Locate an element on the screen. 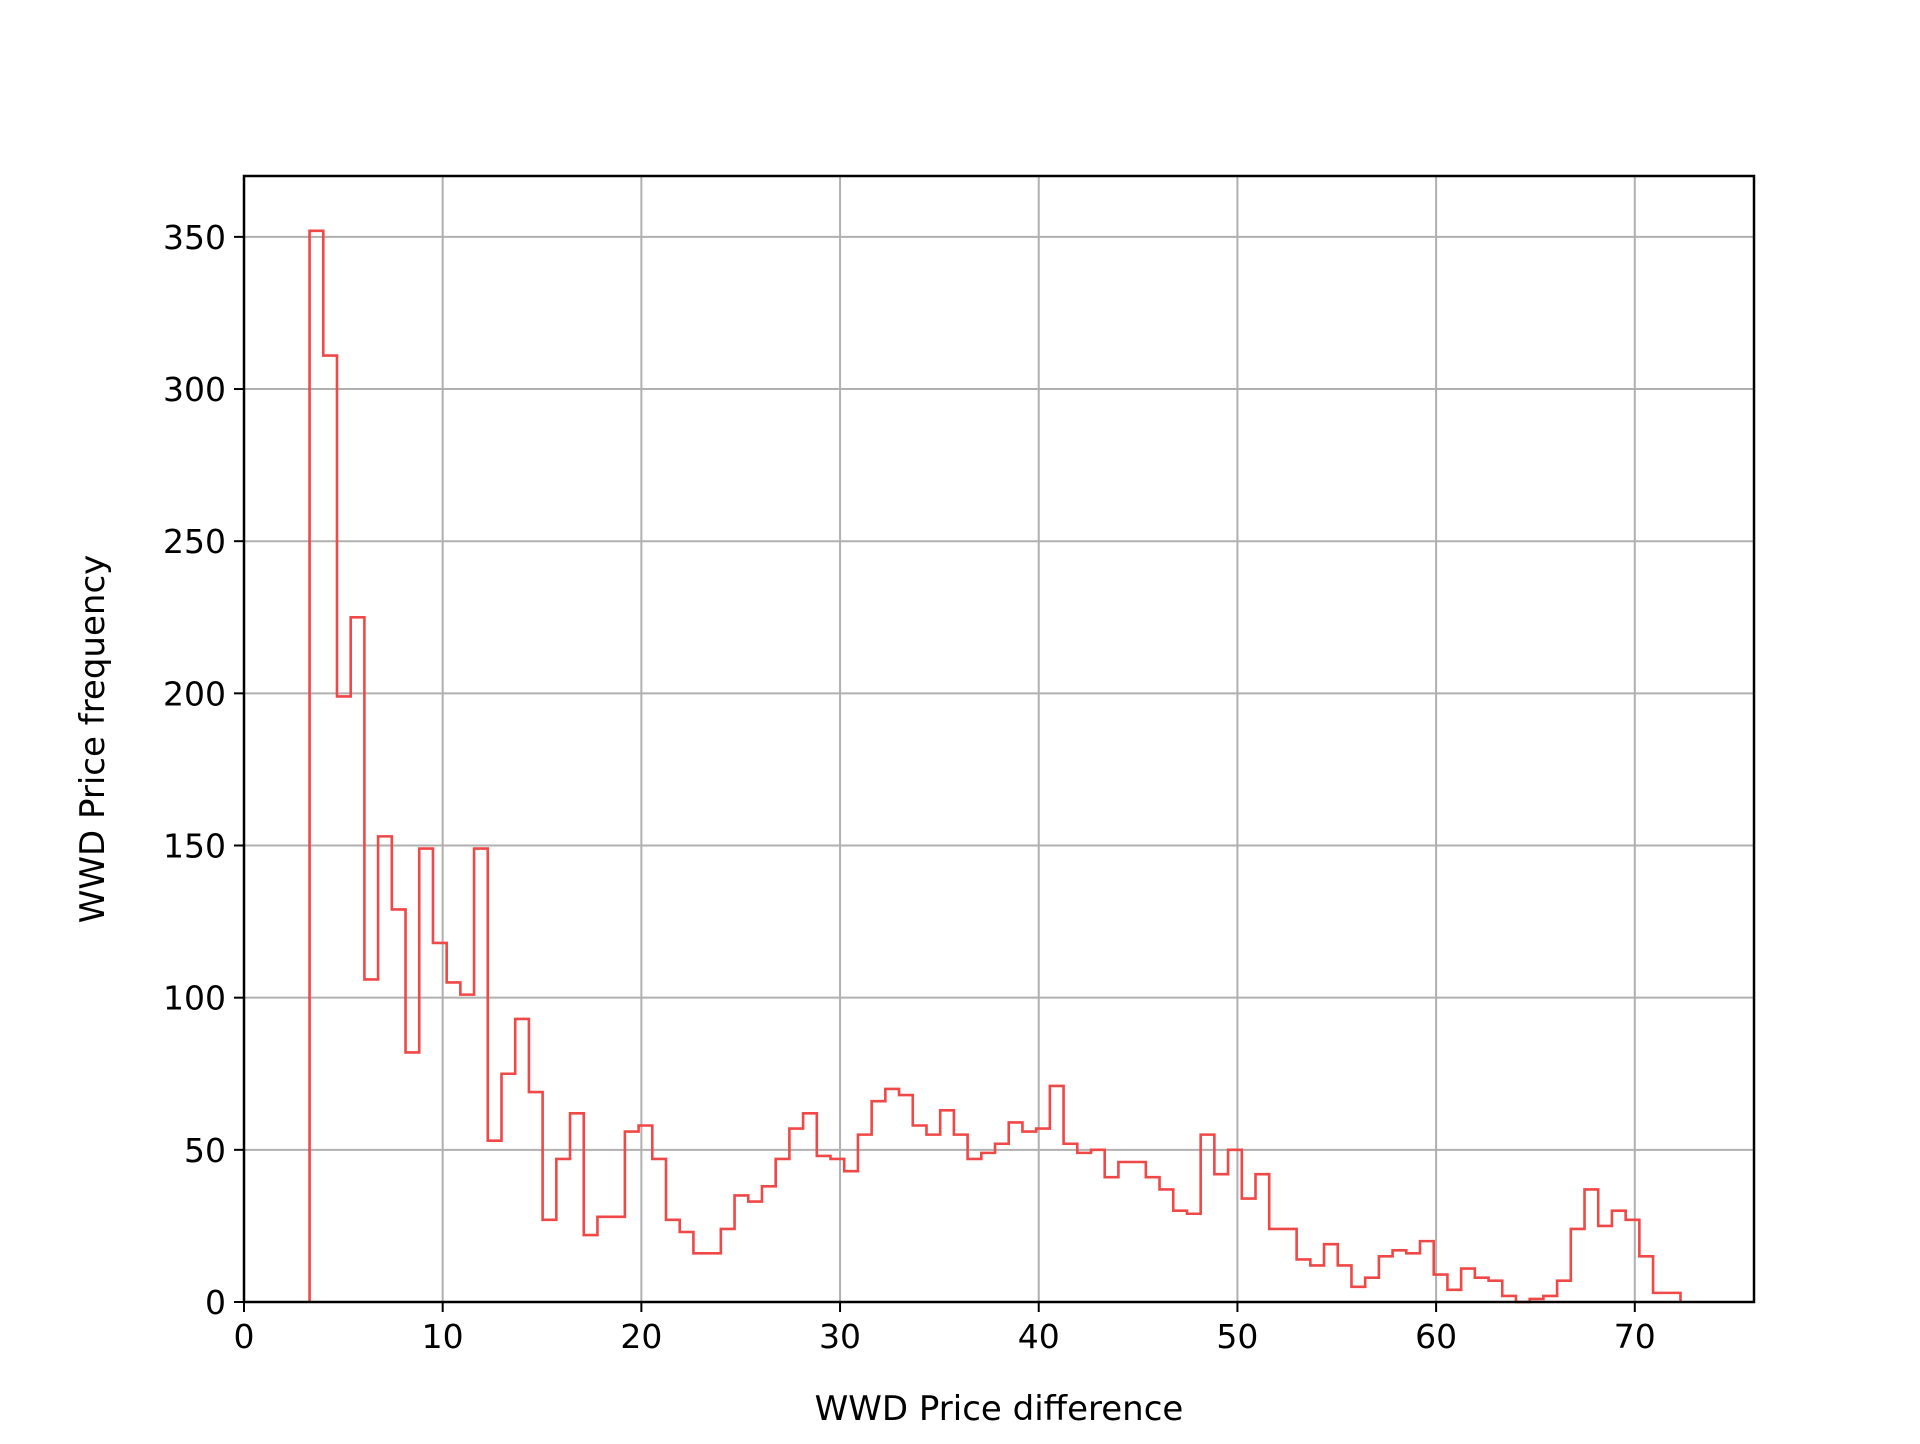 The width and height of the screenshot is (1920, 1444). x-tick-label: 0 is located at coordinates (244, 1336).